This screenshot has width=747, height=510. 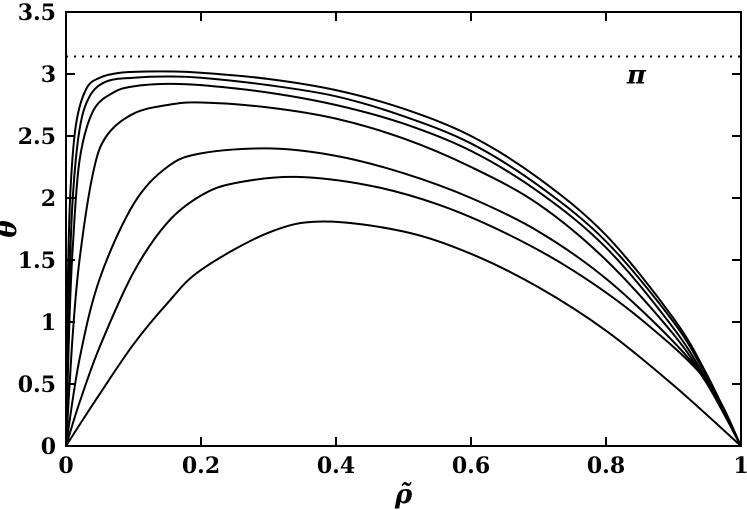 I want to click on x-axis-label: ρ̃, so click(x=403, y=495).